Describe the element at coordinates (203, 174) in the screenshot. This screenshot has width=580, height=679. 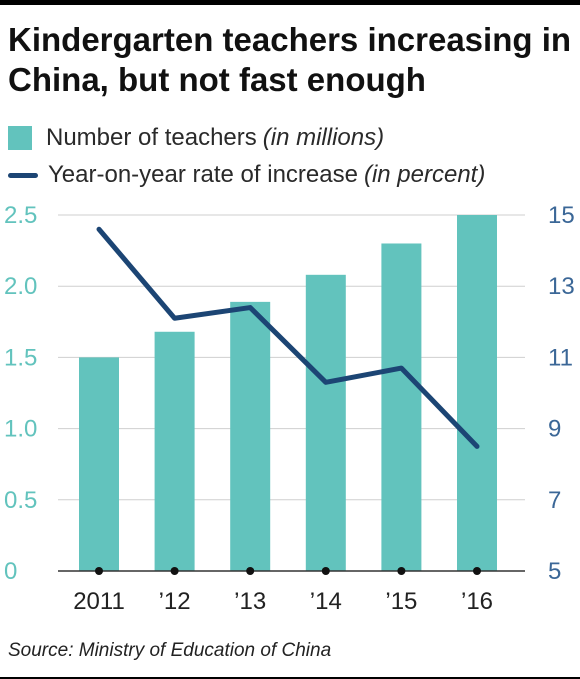
I see `legend-label-rate: Year-on-year rate of increase` at that location.